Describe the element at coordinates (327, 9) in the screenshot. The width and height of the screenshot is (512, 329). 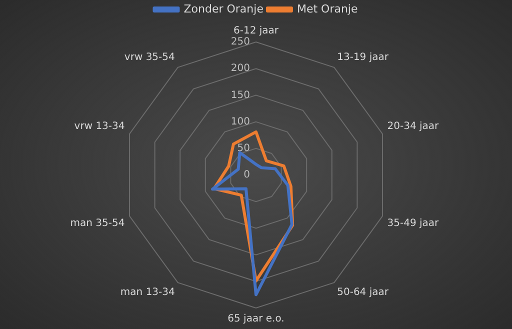
I see `legend-label: Met Oranje` at that location.